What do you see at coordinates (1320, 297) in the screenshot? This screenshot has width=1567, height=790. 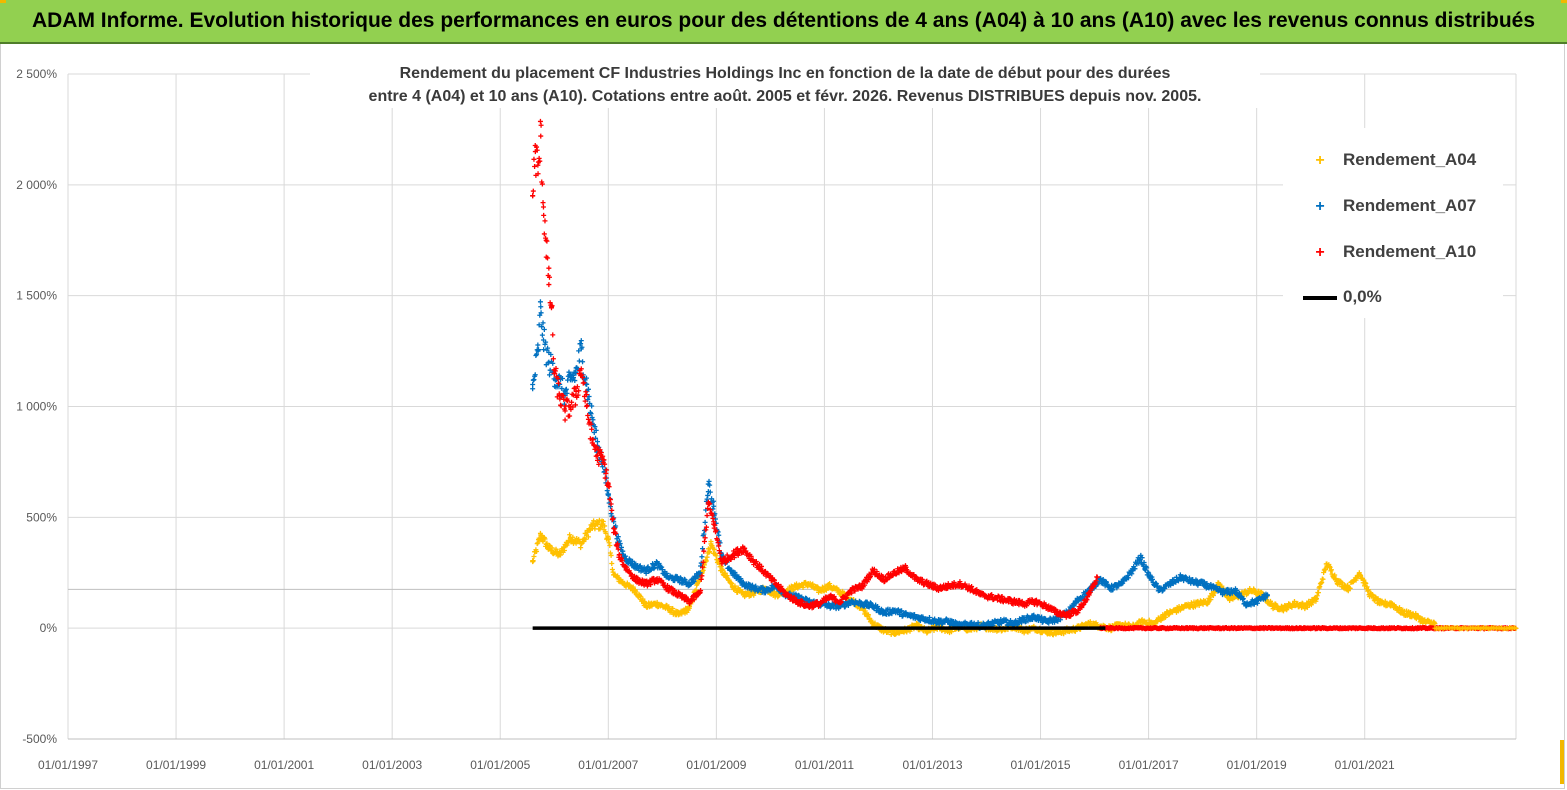 I see `legend-line-zero` at bounding box center [1320, 297].